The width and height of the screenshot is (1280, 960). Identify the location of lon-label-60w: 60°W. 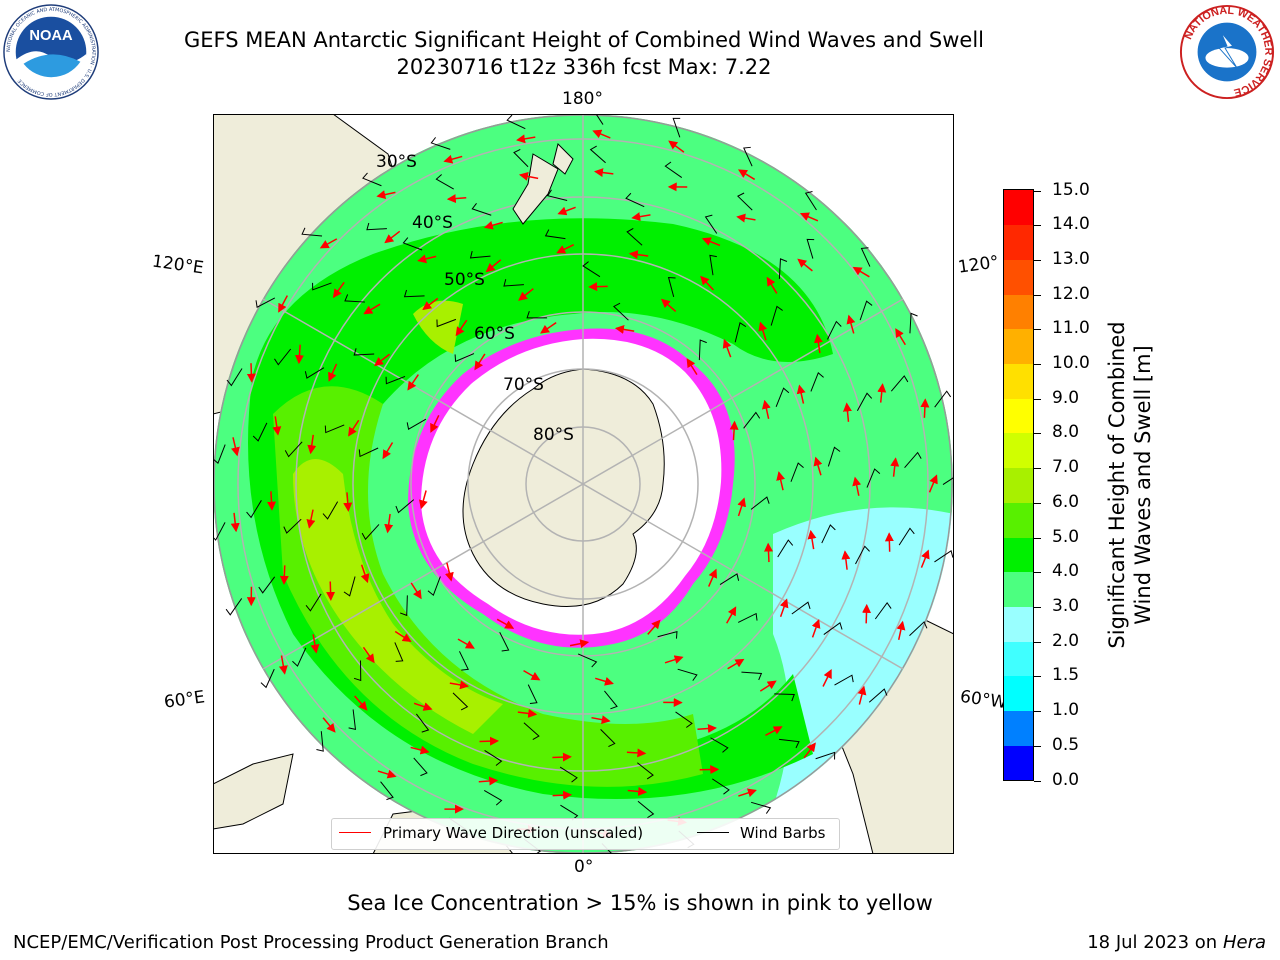
(983, 700).